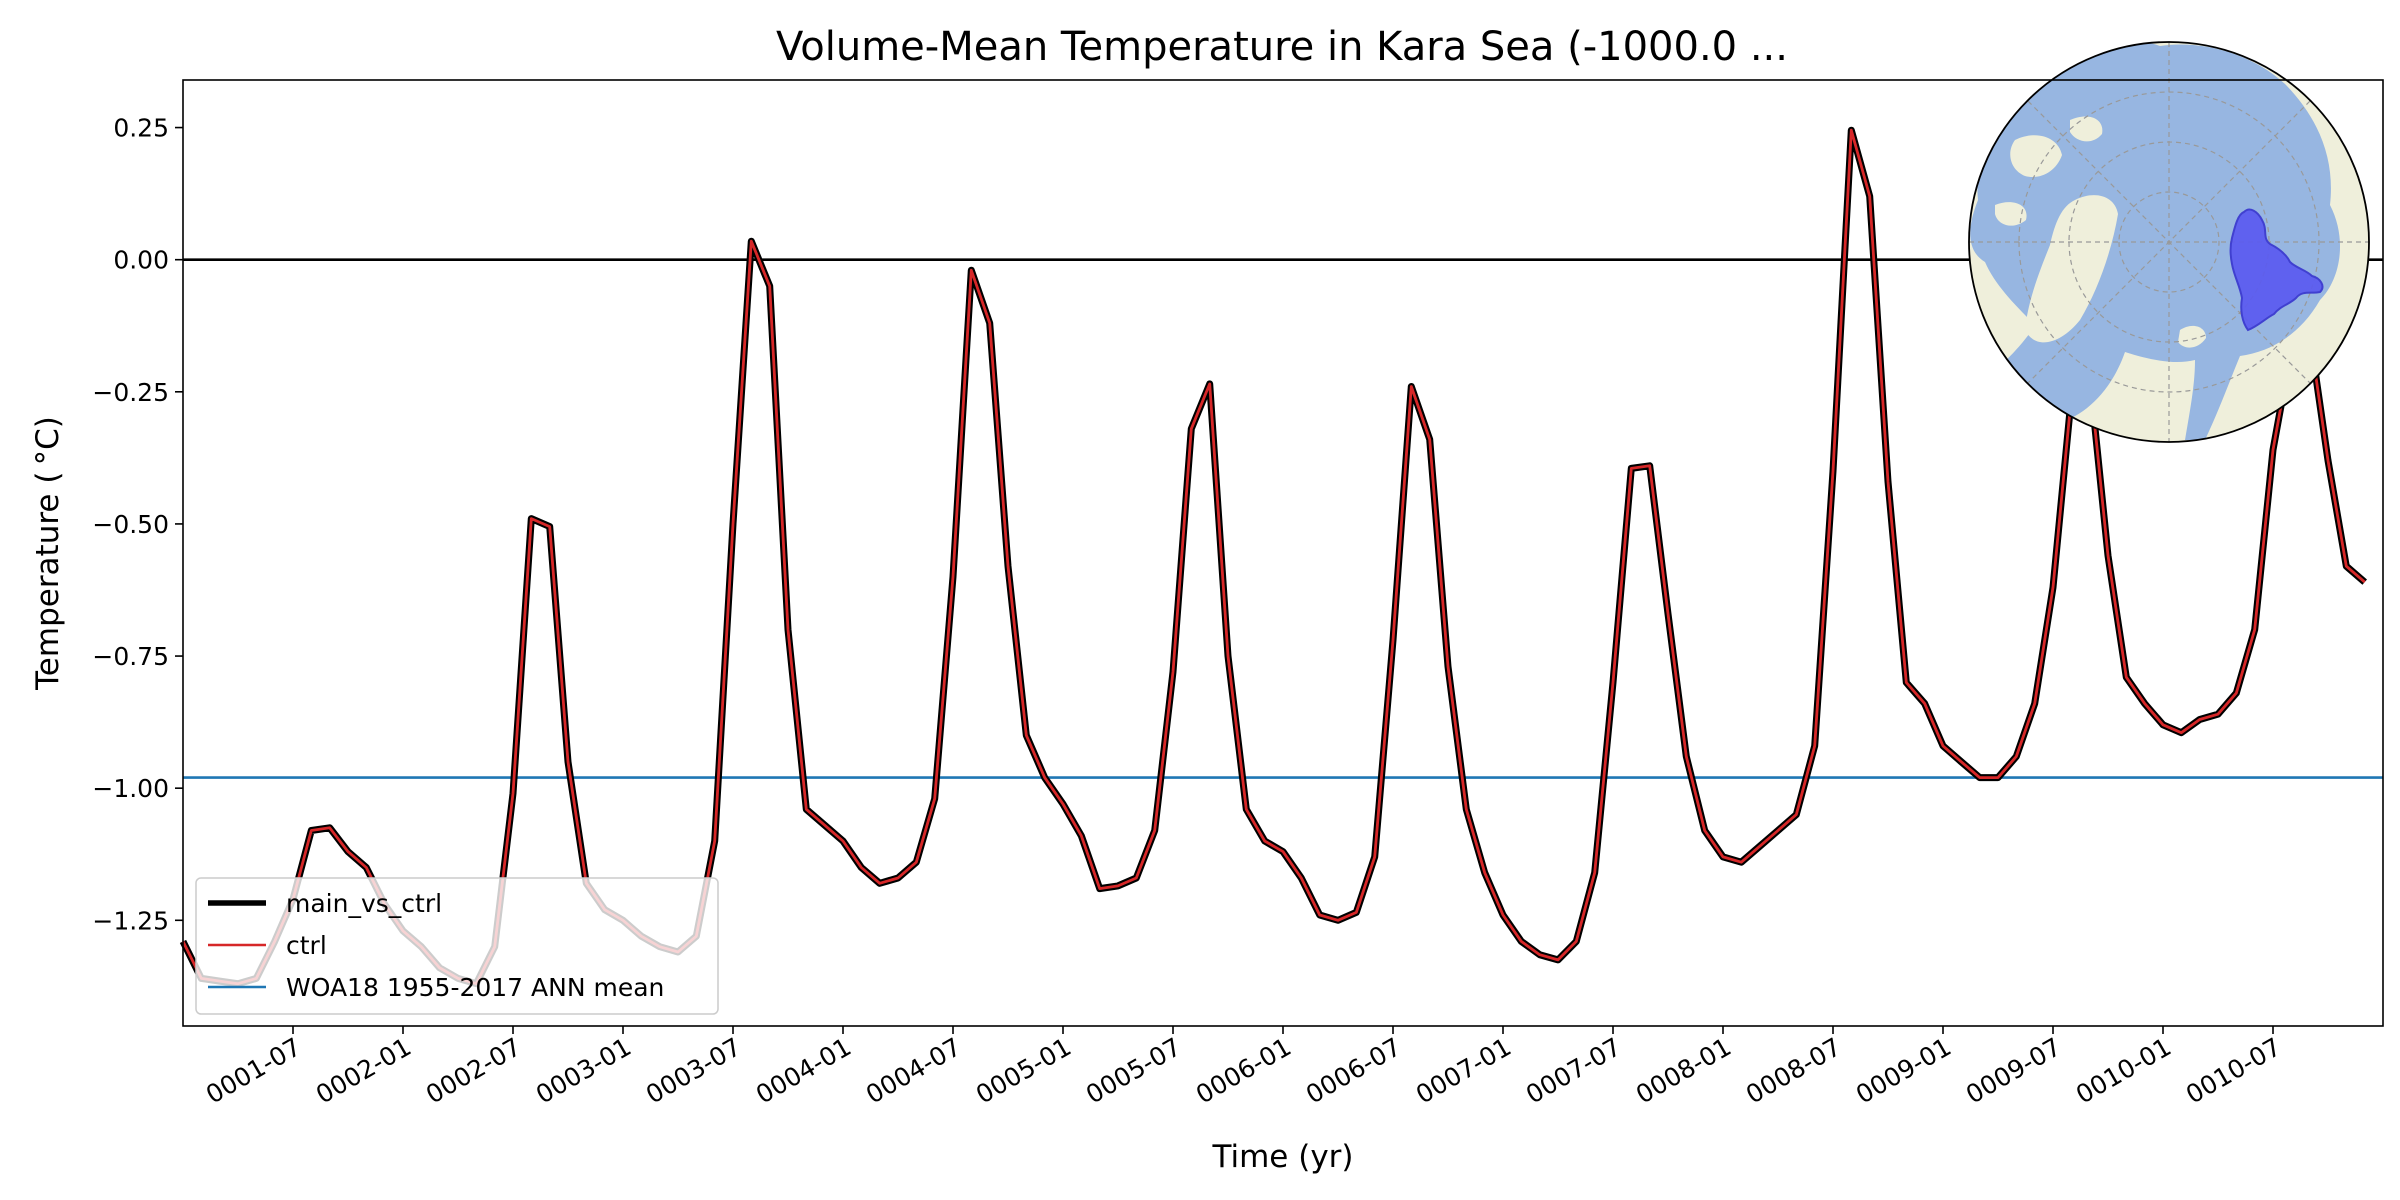 This screenshot has width=2400, height=1200. I want to click on y-tick-label: 0.00, so click(141, 260).